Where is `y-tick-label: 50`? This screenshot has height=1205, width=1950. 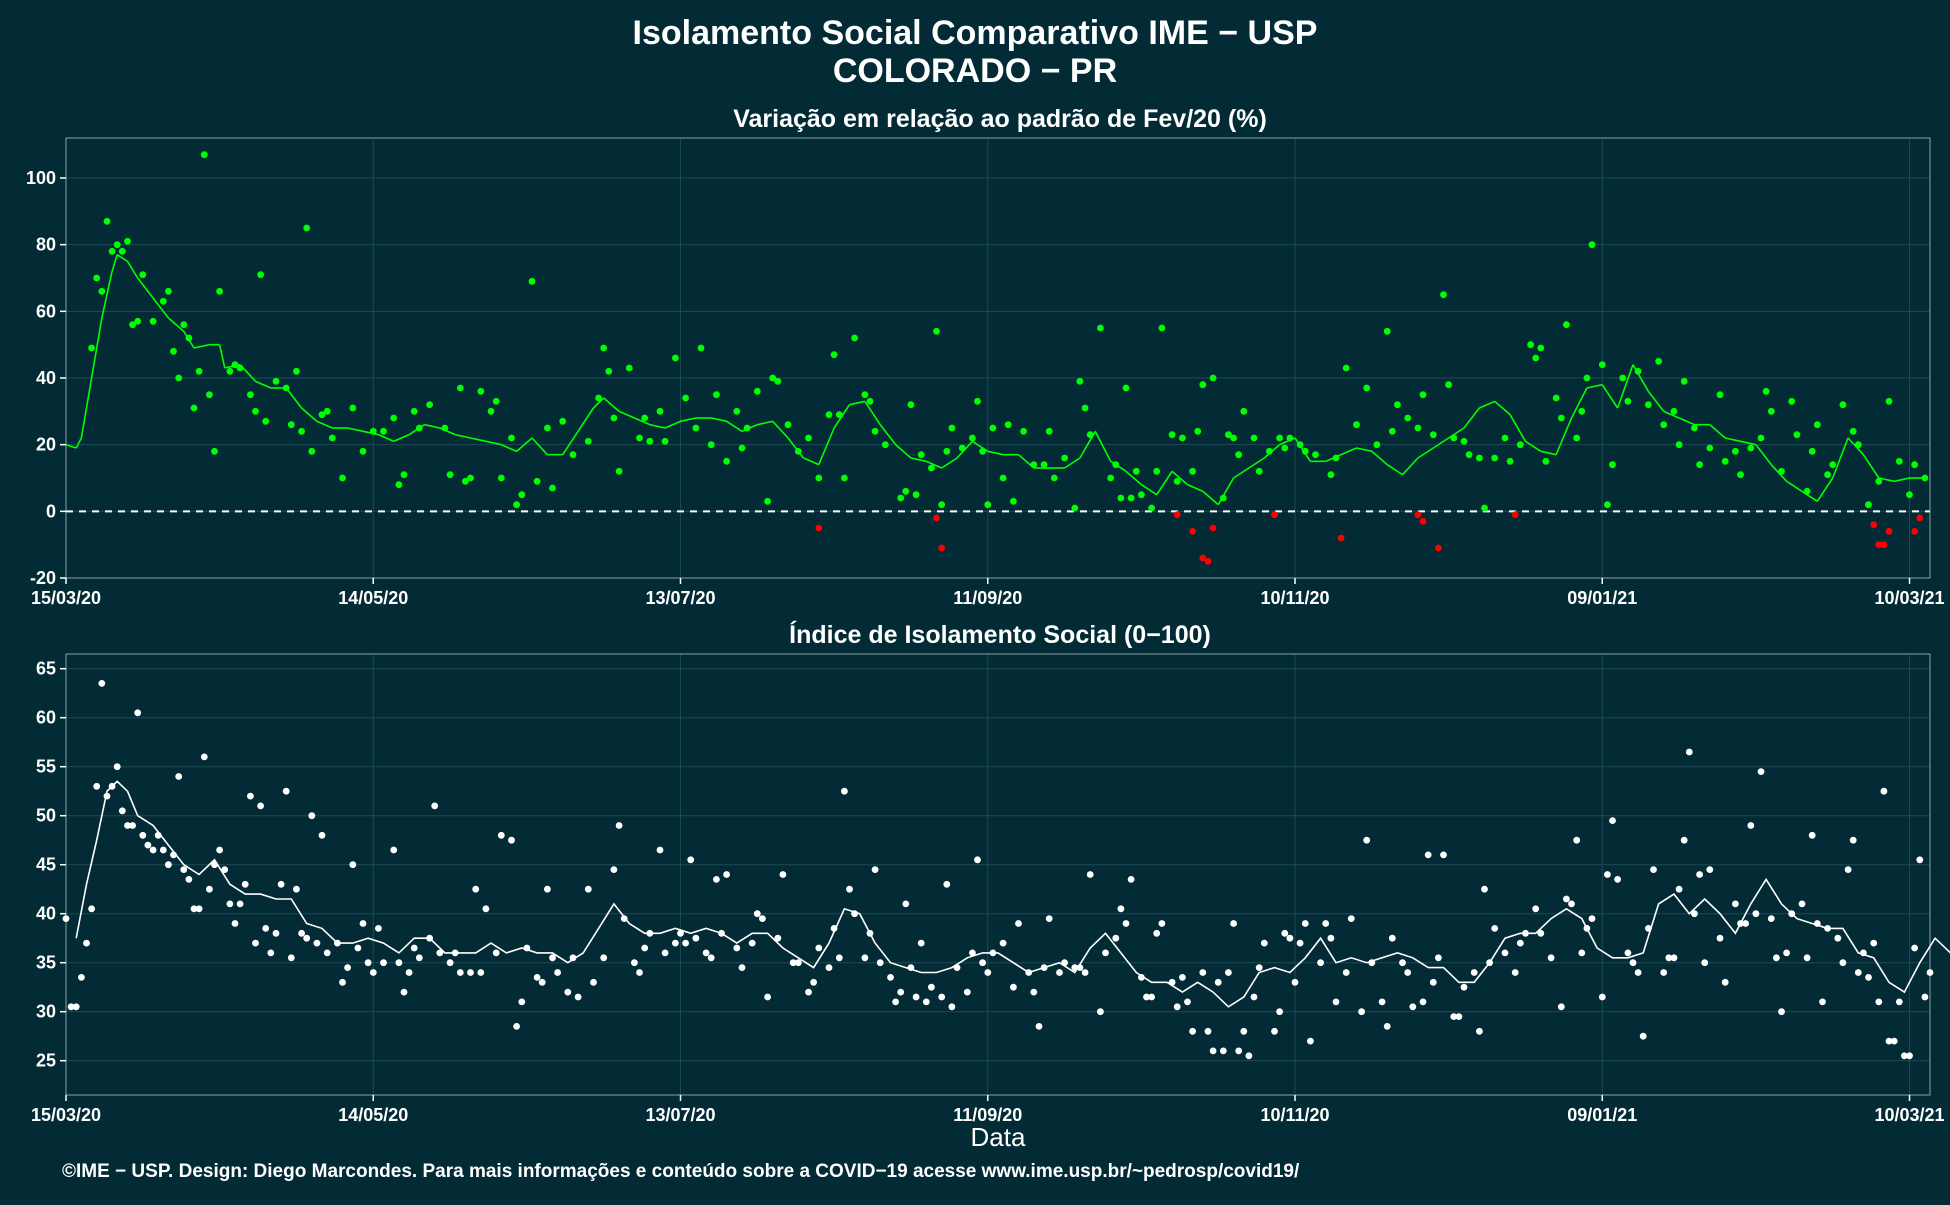 y-tick-label: 50 is located at coordinates (46, 816).